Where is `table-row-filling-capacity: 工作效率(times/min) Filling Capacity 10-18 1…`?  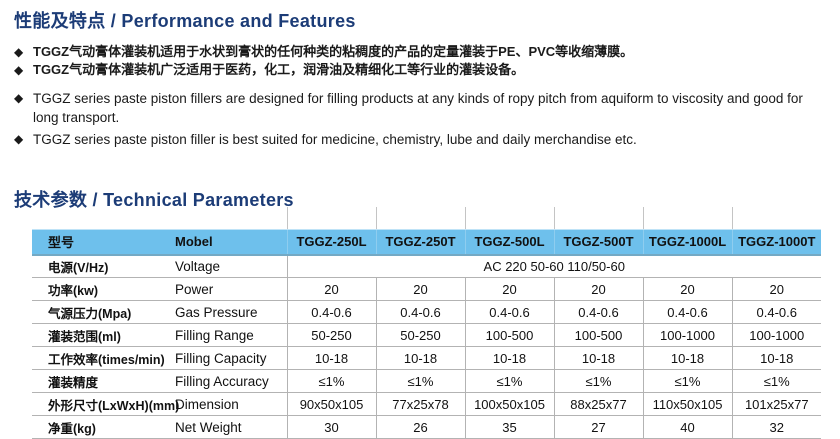 table-row-filling-capacity: 工作效率(times/min) Filling Capacity 10-18 1… is located at coordinates (426, 358).